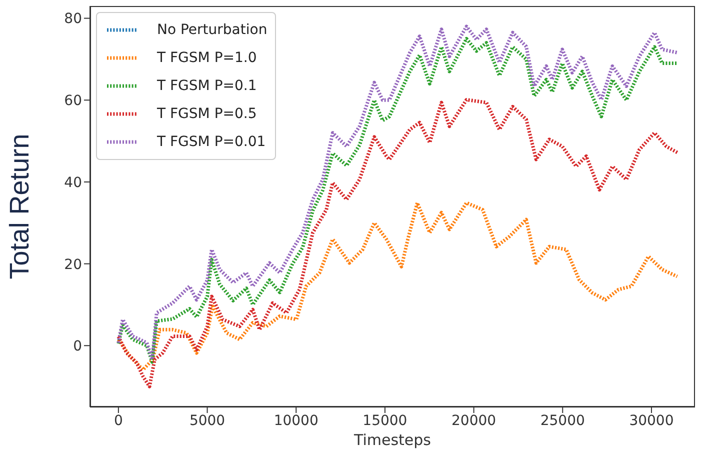 This screenshot has width=702, height=458. Describe the element at coordinates (207, 114) in the screenshot. I see `legend-label: T FGSM P=0.5` at that location.